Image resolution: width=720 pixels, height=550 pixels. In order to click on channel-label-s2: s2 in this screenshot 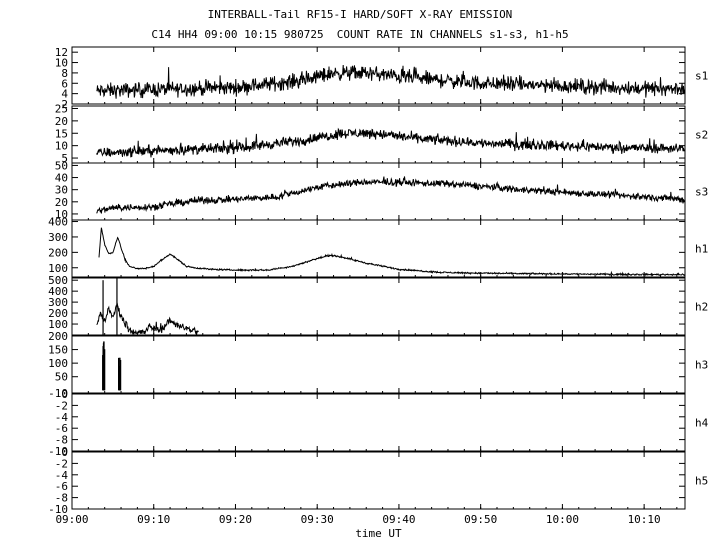, I will do `click(701, 135)`.